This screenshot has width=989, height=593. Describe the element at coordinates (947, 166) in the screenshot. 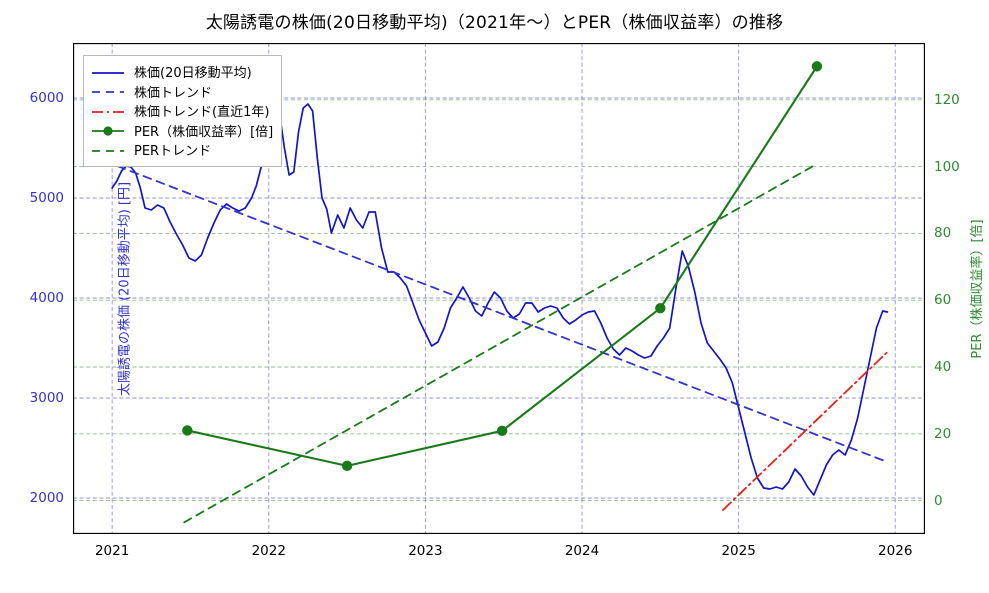

I see `y-axis-right-tick-label: 100` at that location.